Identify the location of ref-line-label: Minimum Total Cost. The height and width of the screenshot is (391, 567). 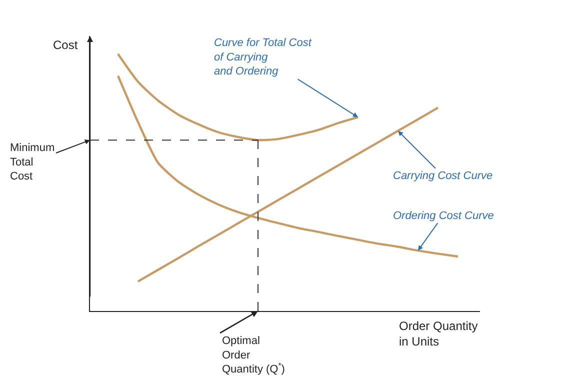
(32, 162).